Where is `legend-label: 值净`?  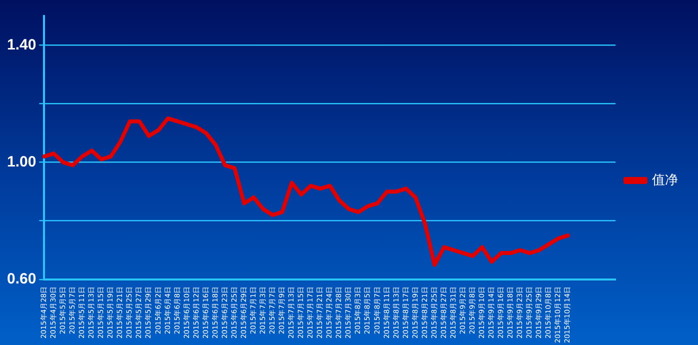
legend-label: 值净 is located at coordinates (665, 180).